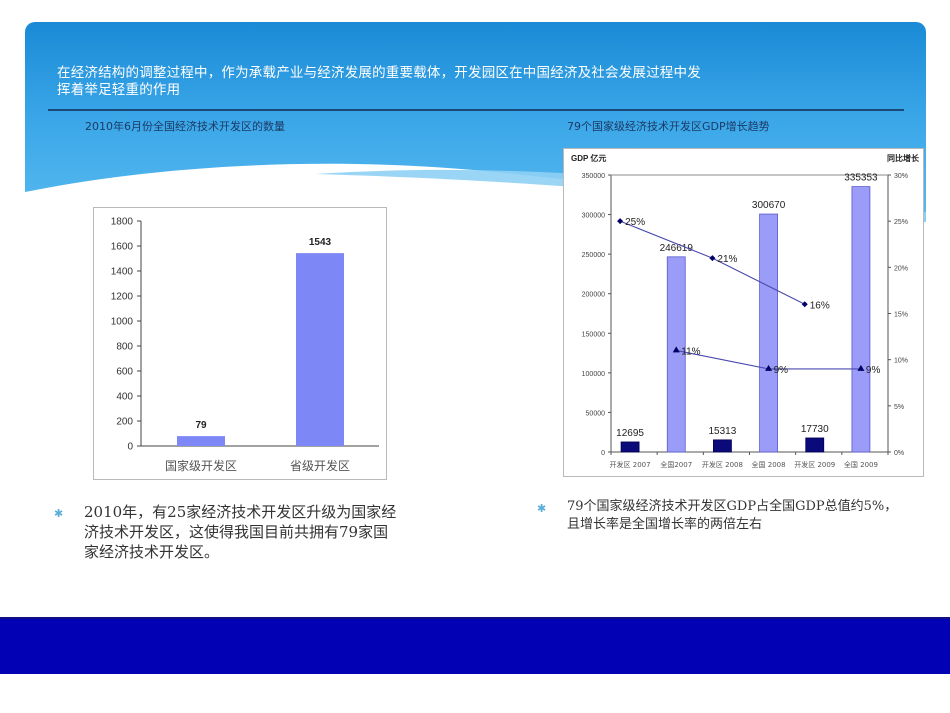 This screenshot has width=950, height=713. What do you see at coordinates (630, 464) in the screenshot?
I see `x-category-label: 开发区 2007` at bounding box center [630, 464].